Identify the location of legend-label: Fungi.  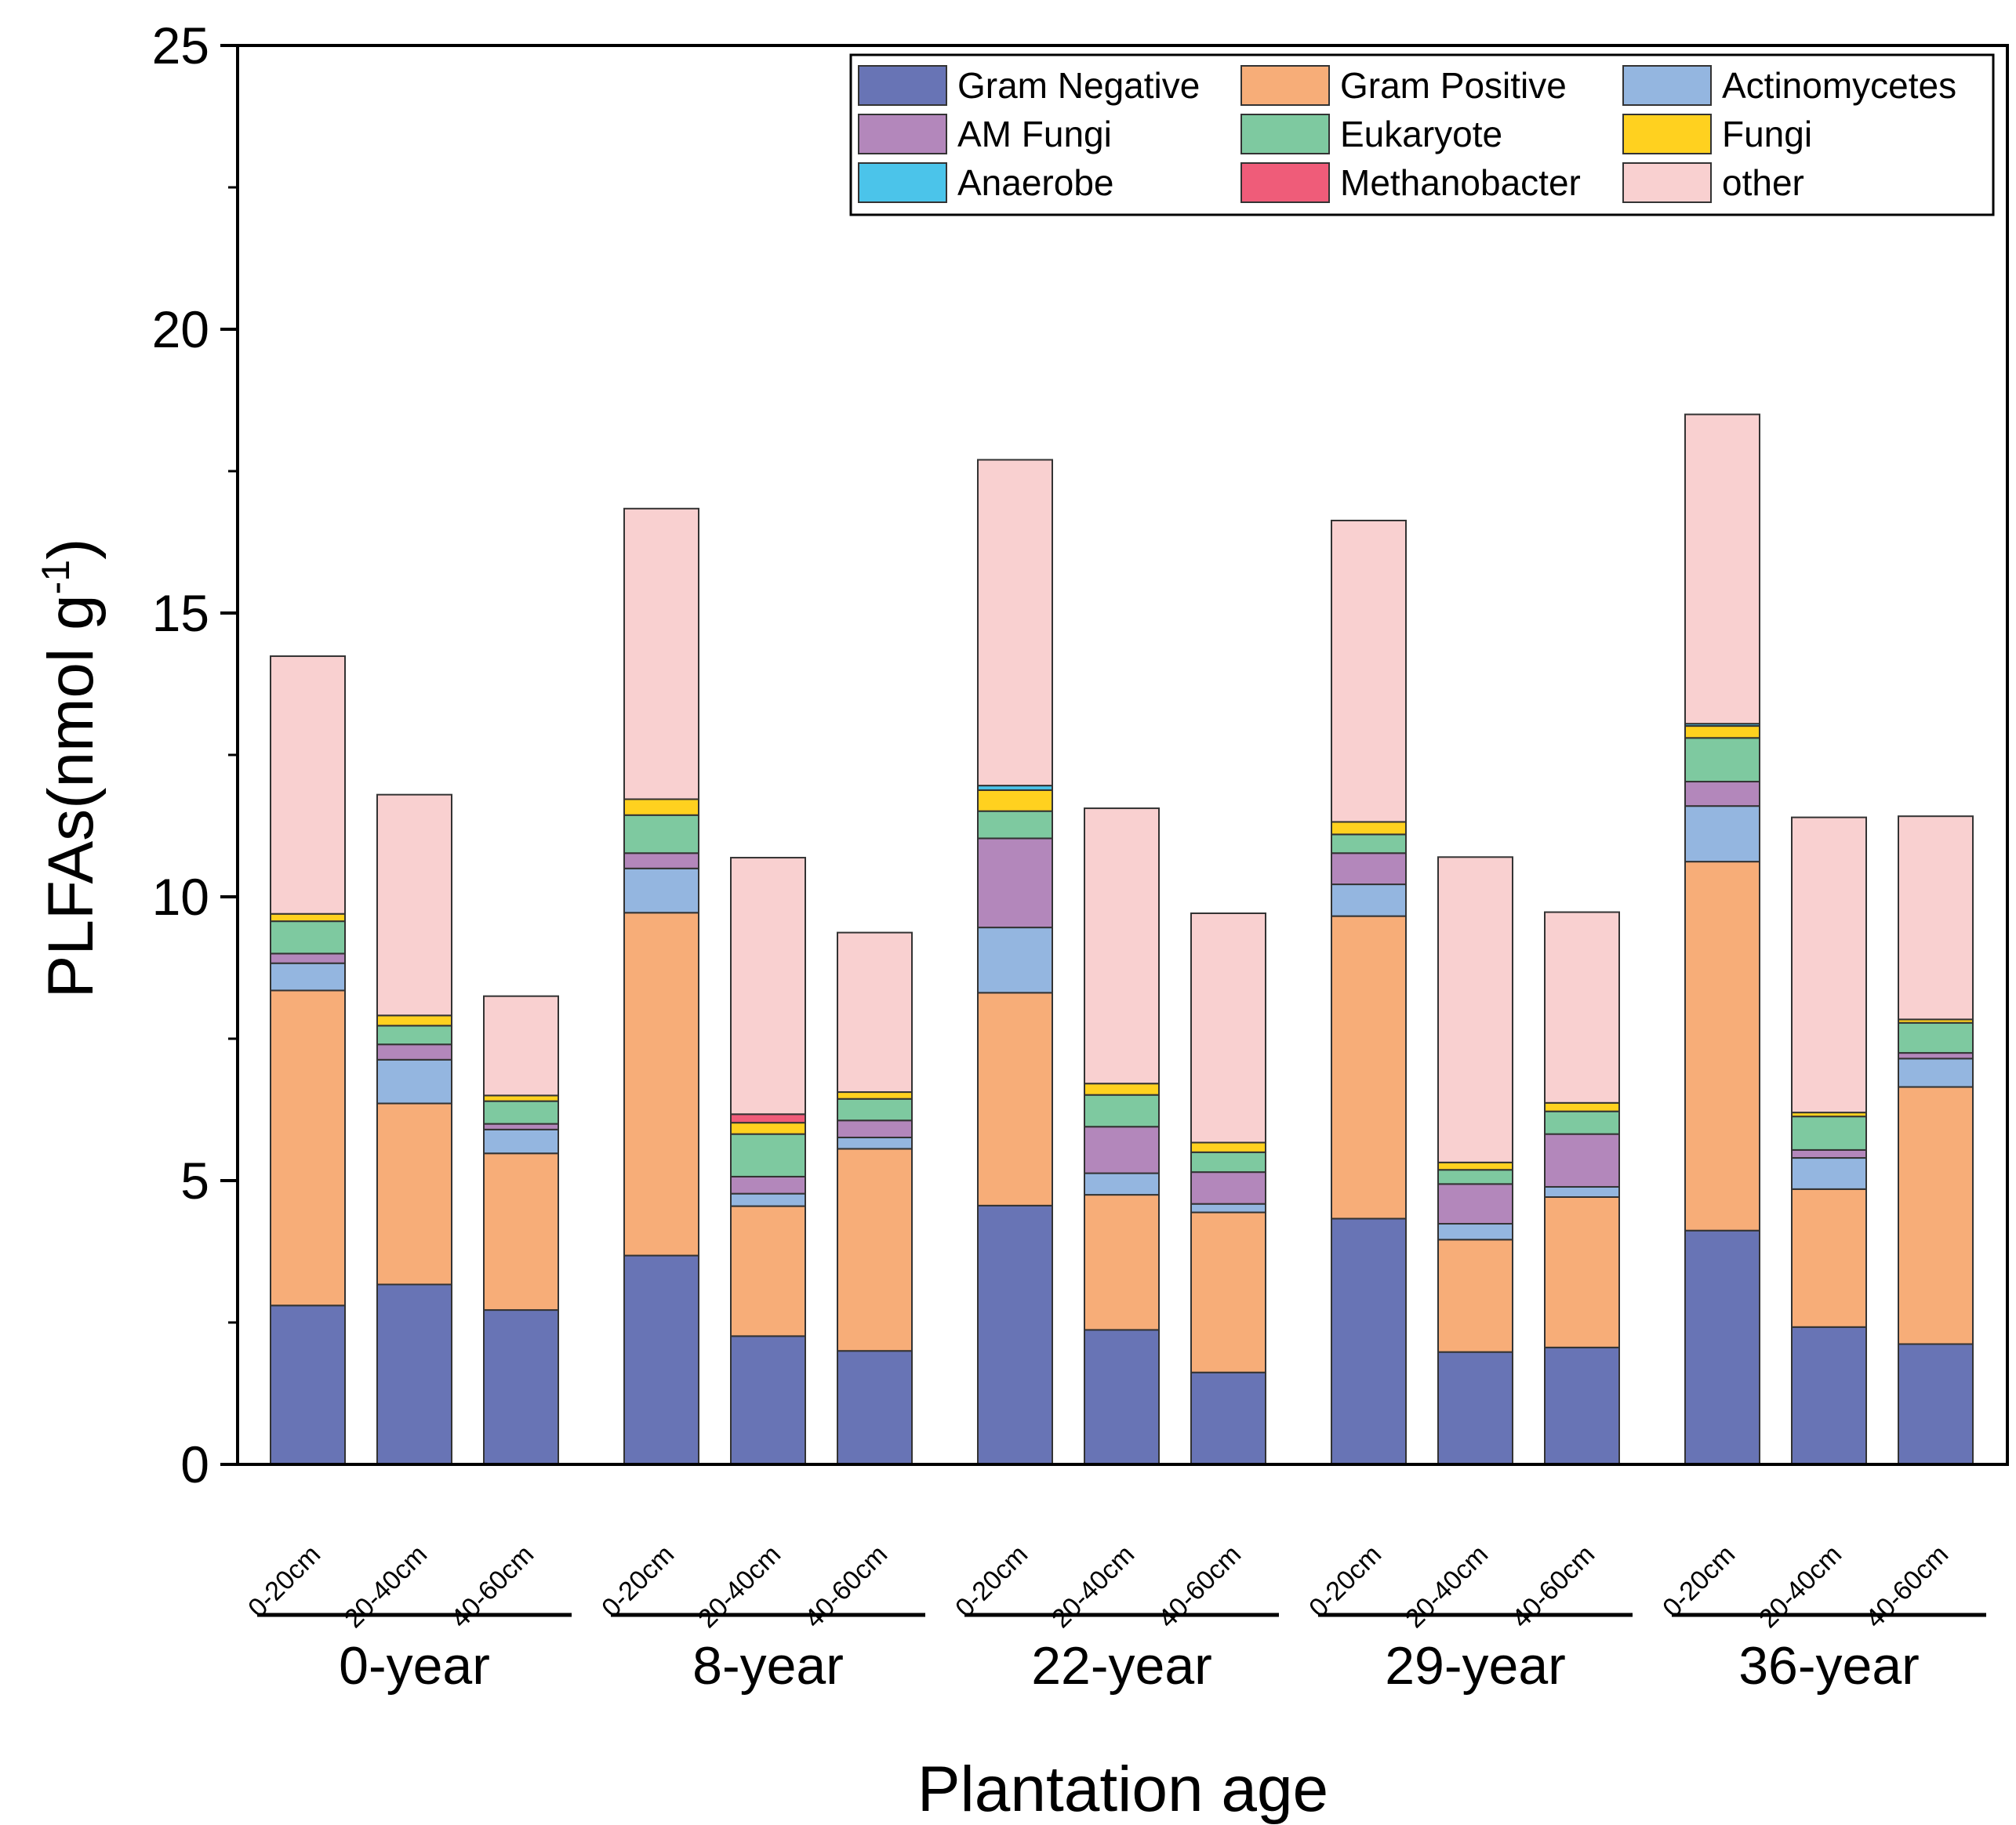
(1767, 134).